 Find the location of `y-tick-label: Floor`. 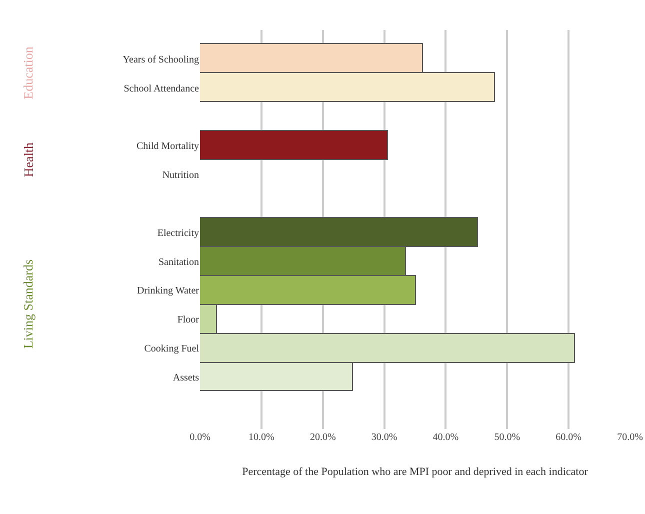

y-tick-label: Floor is located at coordinates (188, 320).